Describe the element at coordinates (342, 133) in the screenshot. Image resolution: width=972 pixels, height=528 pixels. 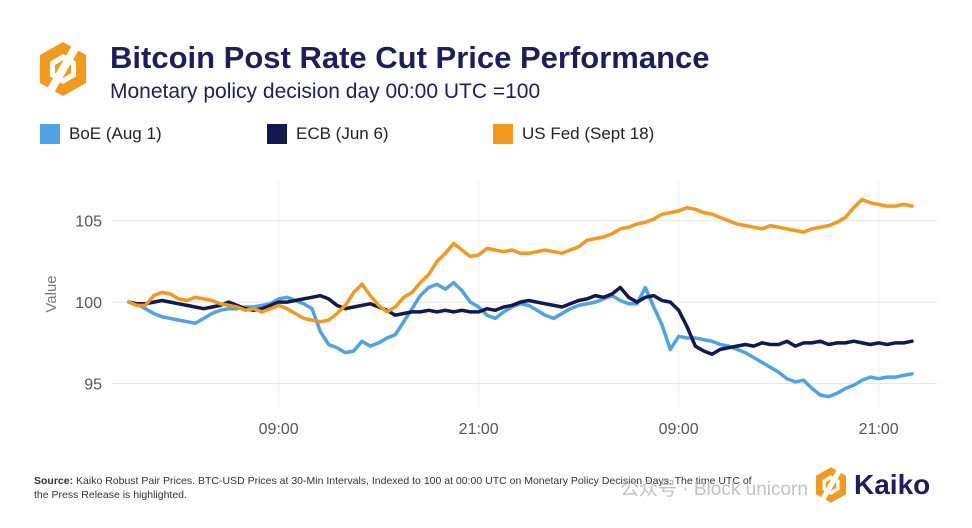
I see `legend-label-ecb: ECB (Jun 6)` at that location.